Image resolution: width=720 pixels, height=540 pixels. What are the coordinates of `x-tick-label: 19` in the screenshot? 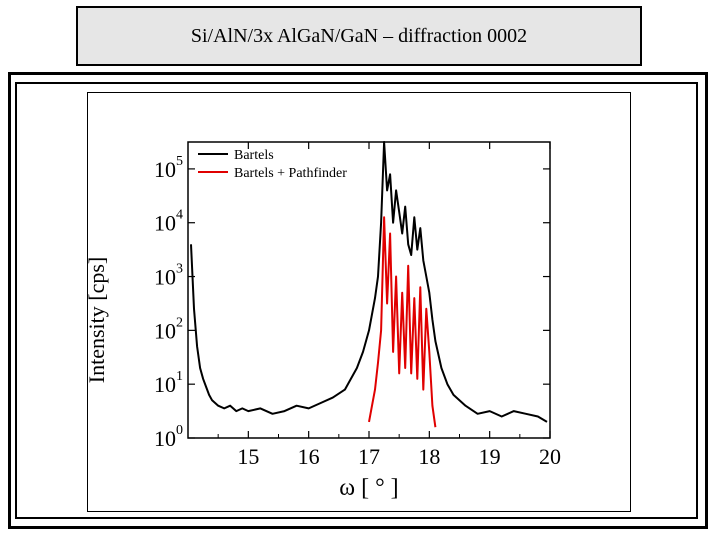 It's located at (490, 456).